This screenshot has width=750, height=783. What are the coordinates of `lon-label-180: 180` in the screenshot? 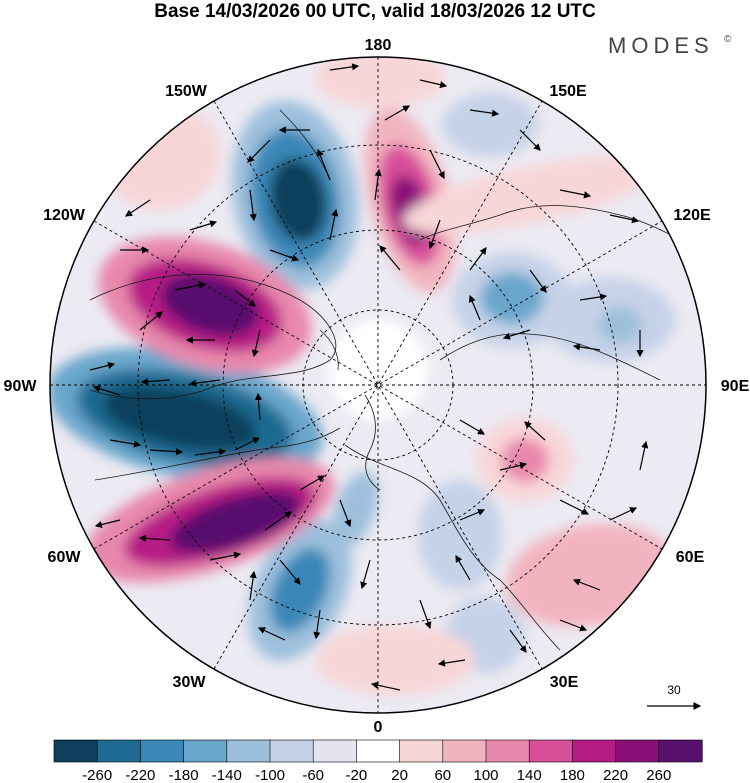 It's located at (378, 45).